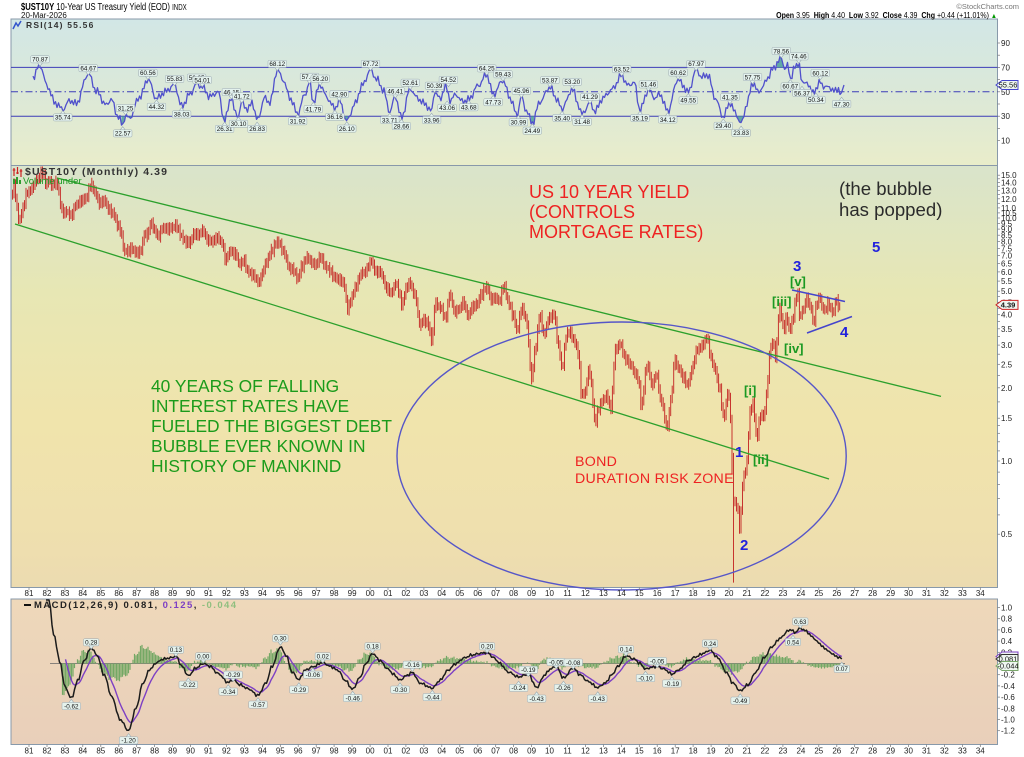  What do you see at coordinates (410, 83) in the screenshot?
I see `svg-text: 52.61` at bounding box center [410, 83].